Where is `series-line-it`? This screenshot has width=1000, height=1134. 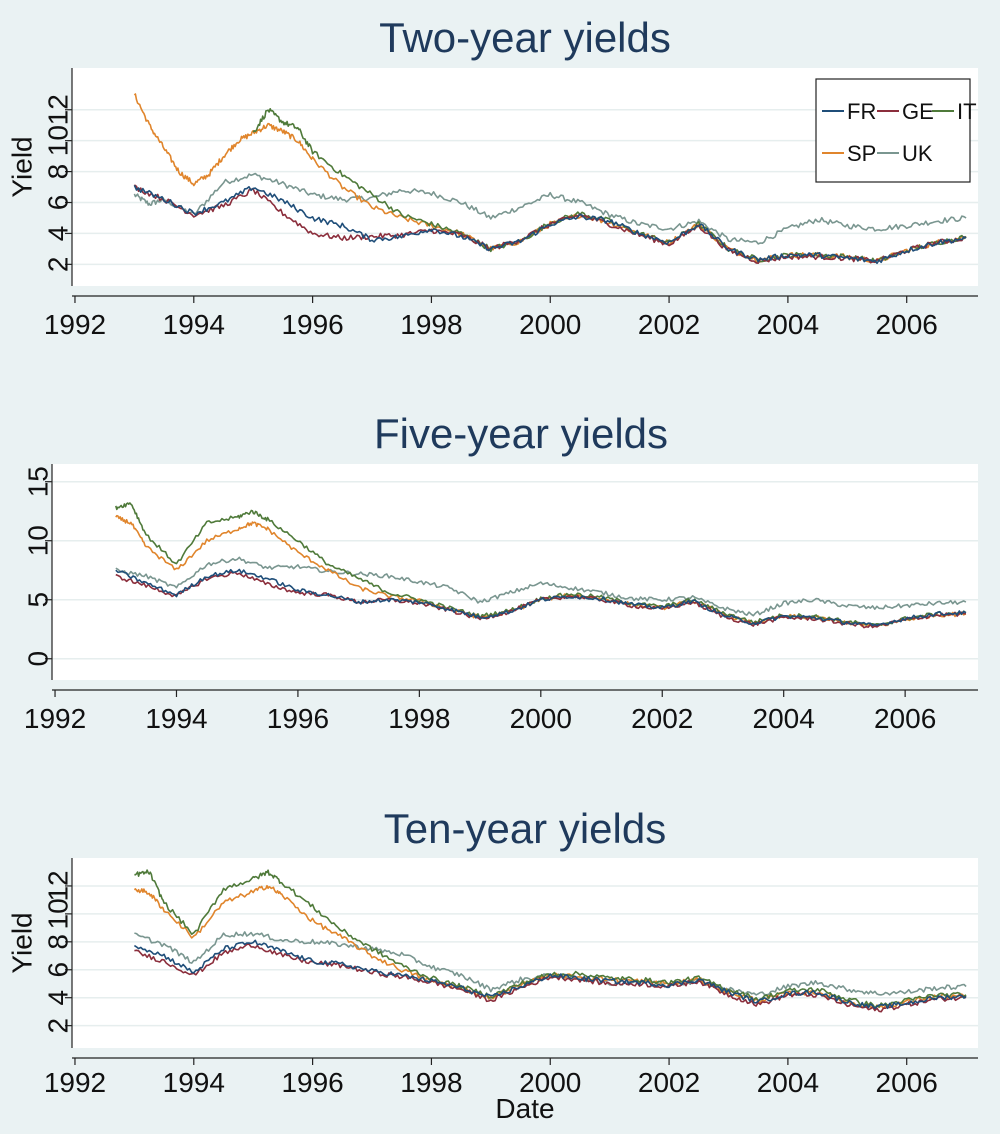
series-line-it is located at coordinates (550, 939).